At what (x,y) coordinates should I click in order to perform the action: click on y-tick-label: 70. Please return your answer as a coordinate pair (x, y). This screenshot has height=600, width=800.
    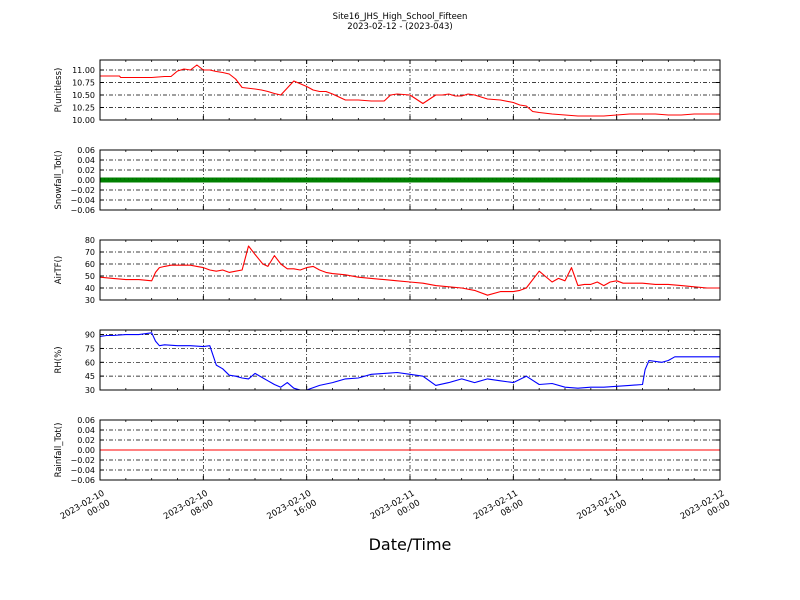
    Looking at the image, I should click on (90, 252).